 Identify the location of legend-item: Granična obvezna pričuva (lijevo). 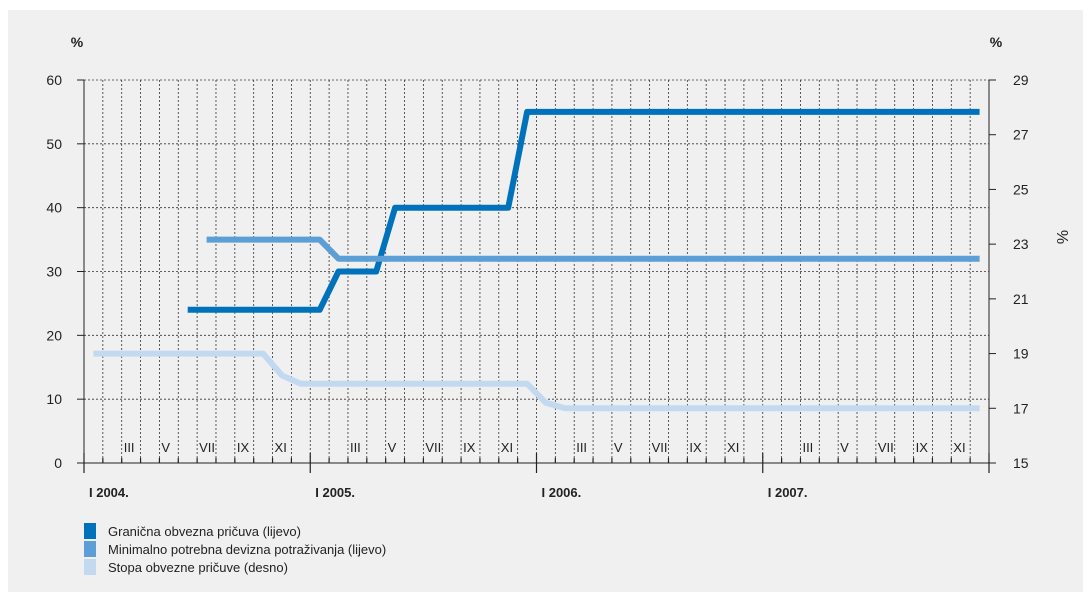
(235, 531).